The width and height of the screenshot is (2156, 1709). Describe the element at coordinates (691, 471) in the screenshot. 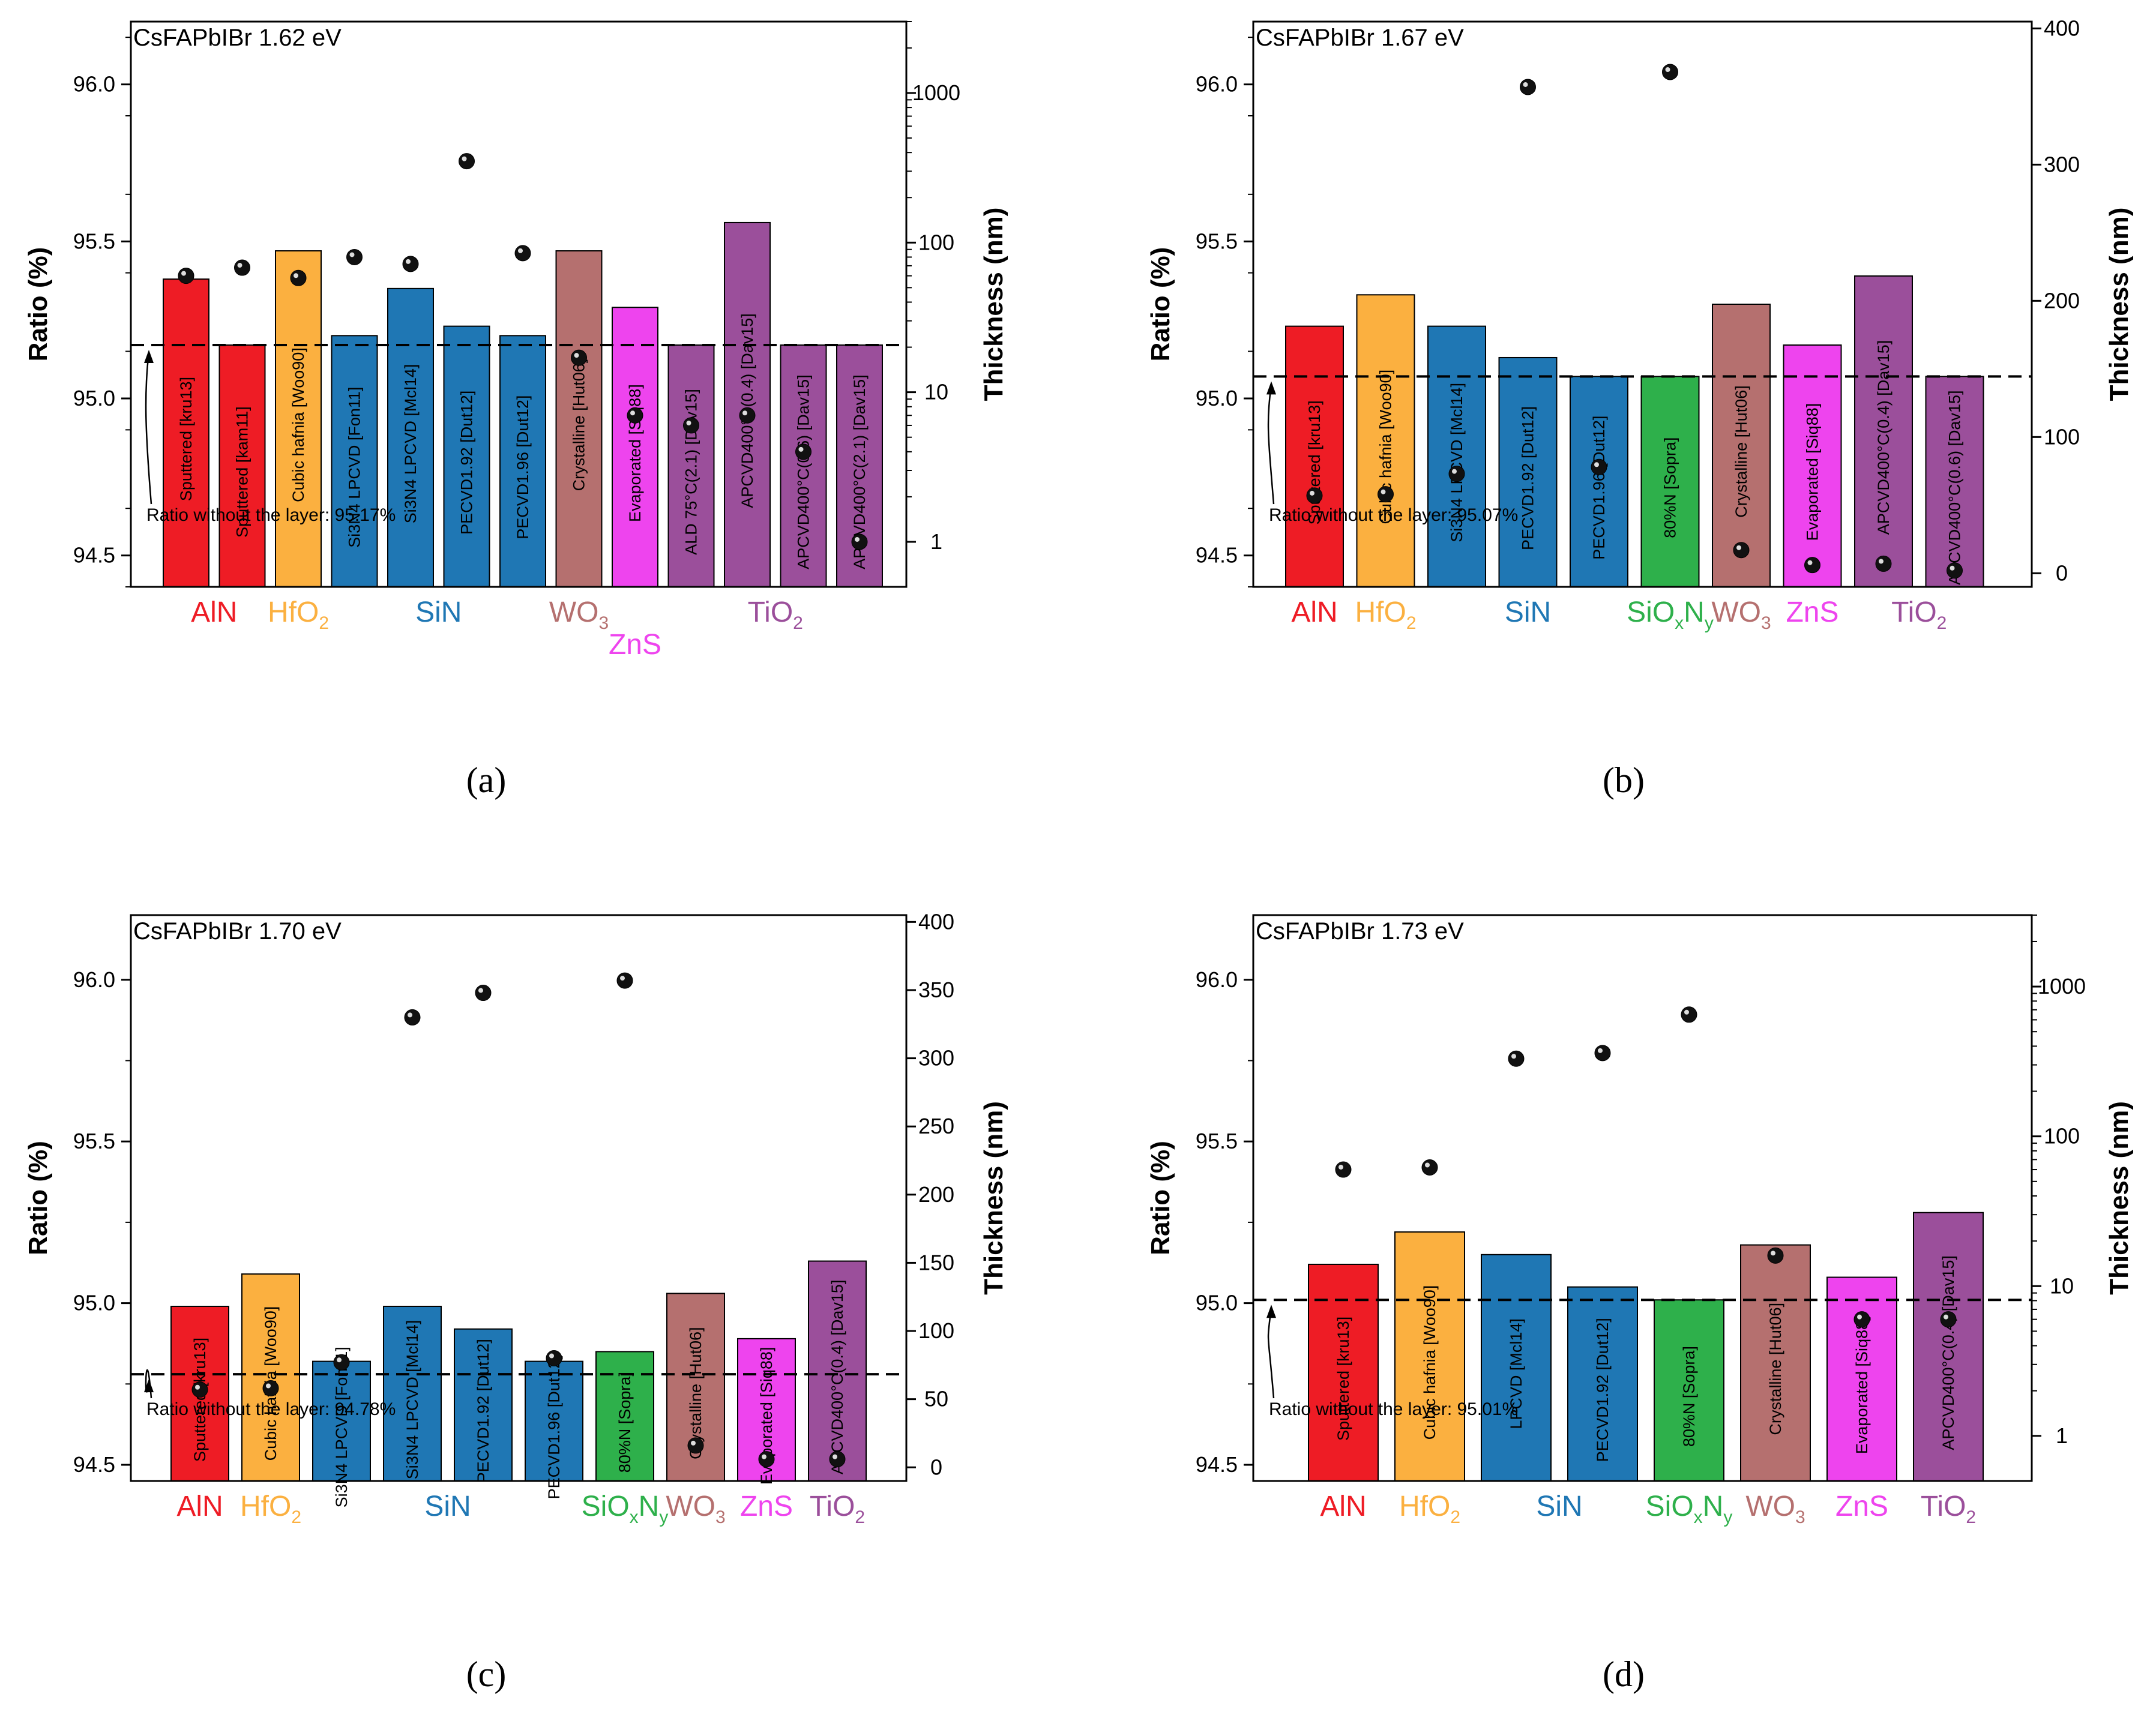

I see `bar-label-10: ALD 75°C(2.1) [Dav15]` at that location.